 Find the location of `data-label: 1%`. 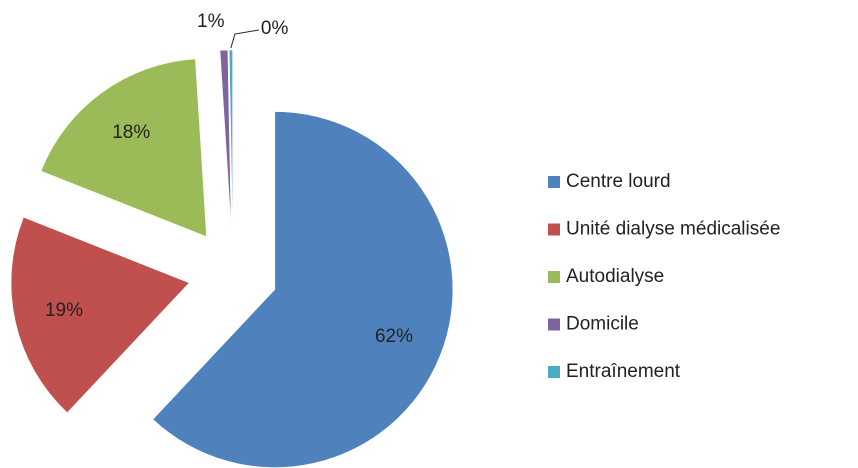

data-label: 1% is located at coordinates (211, 21).